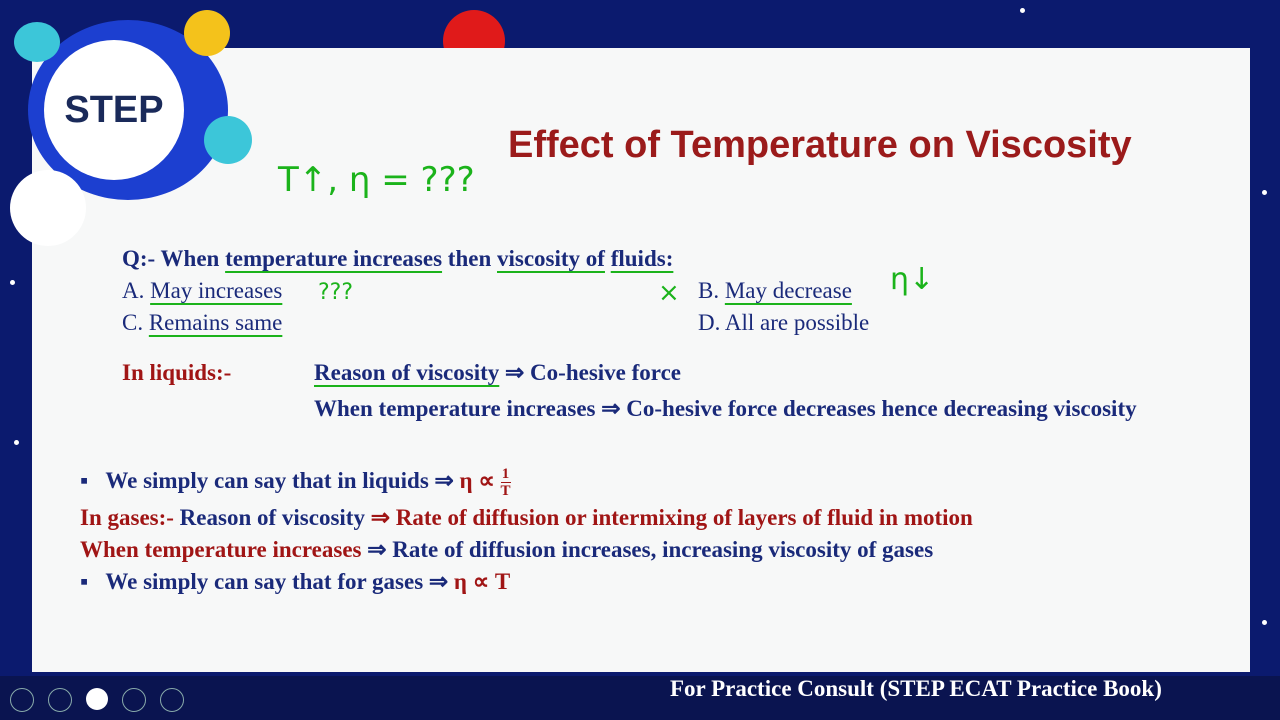 The height and width of the screenshot is (720, 1280). I want to click on option-text: May increases, so click(216, 290).